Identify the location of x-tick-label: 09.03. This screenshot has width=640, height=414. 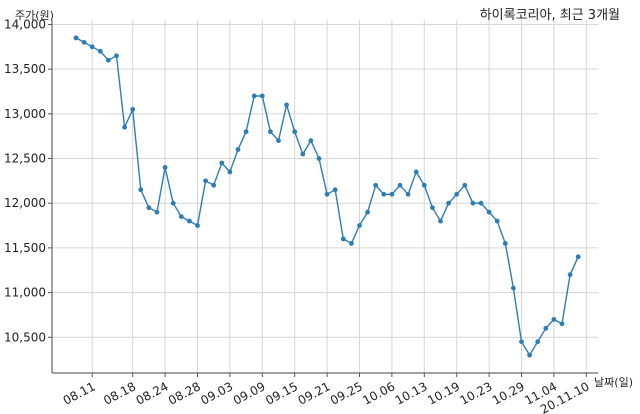
(216, 393).